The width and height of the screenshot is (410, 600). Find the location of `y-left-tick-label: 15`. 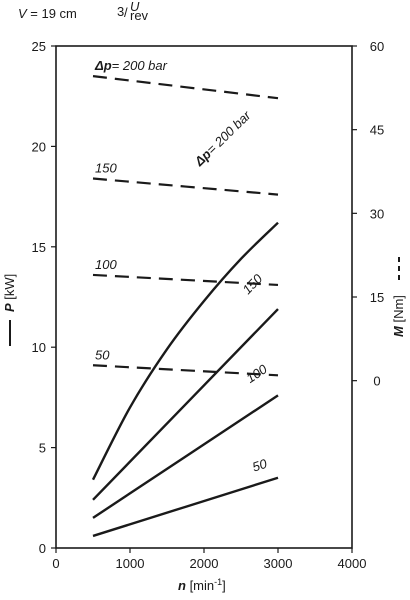

y-left-tick-label: 15 is located at coordinates (39, 247).